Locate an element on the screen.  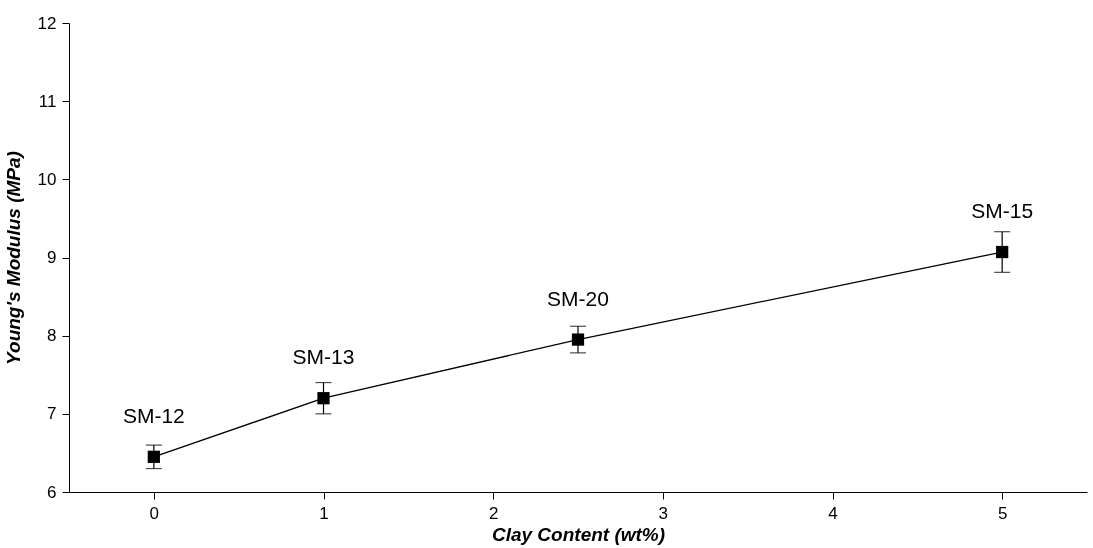
x-tick-label: 1 is located at coordinates (324, 513).